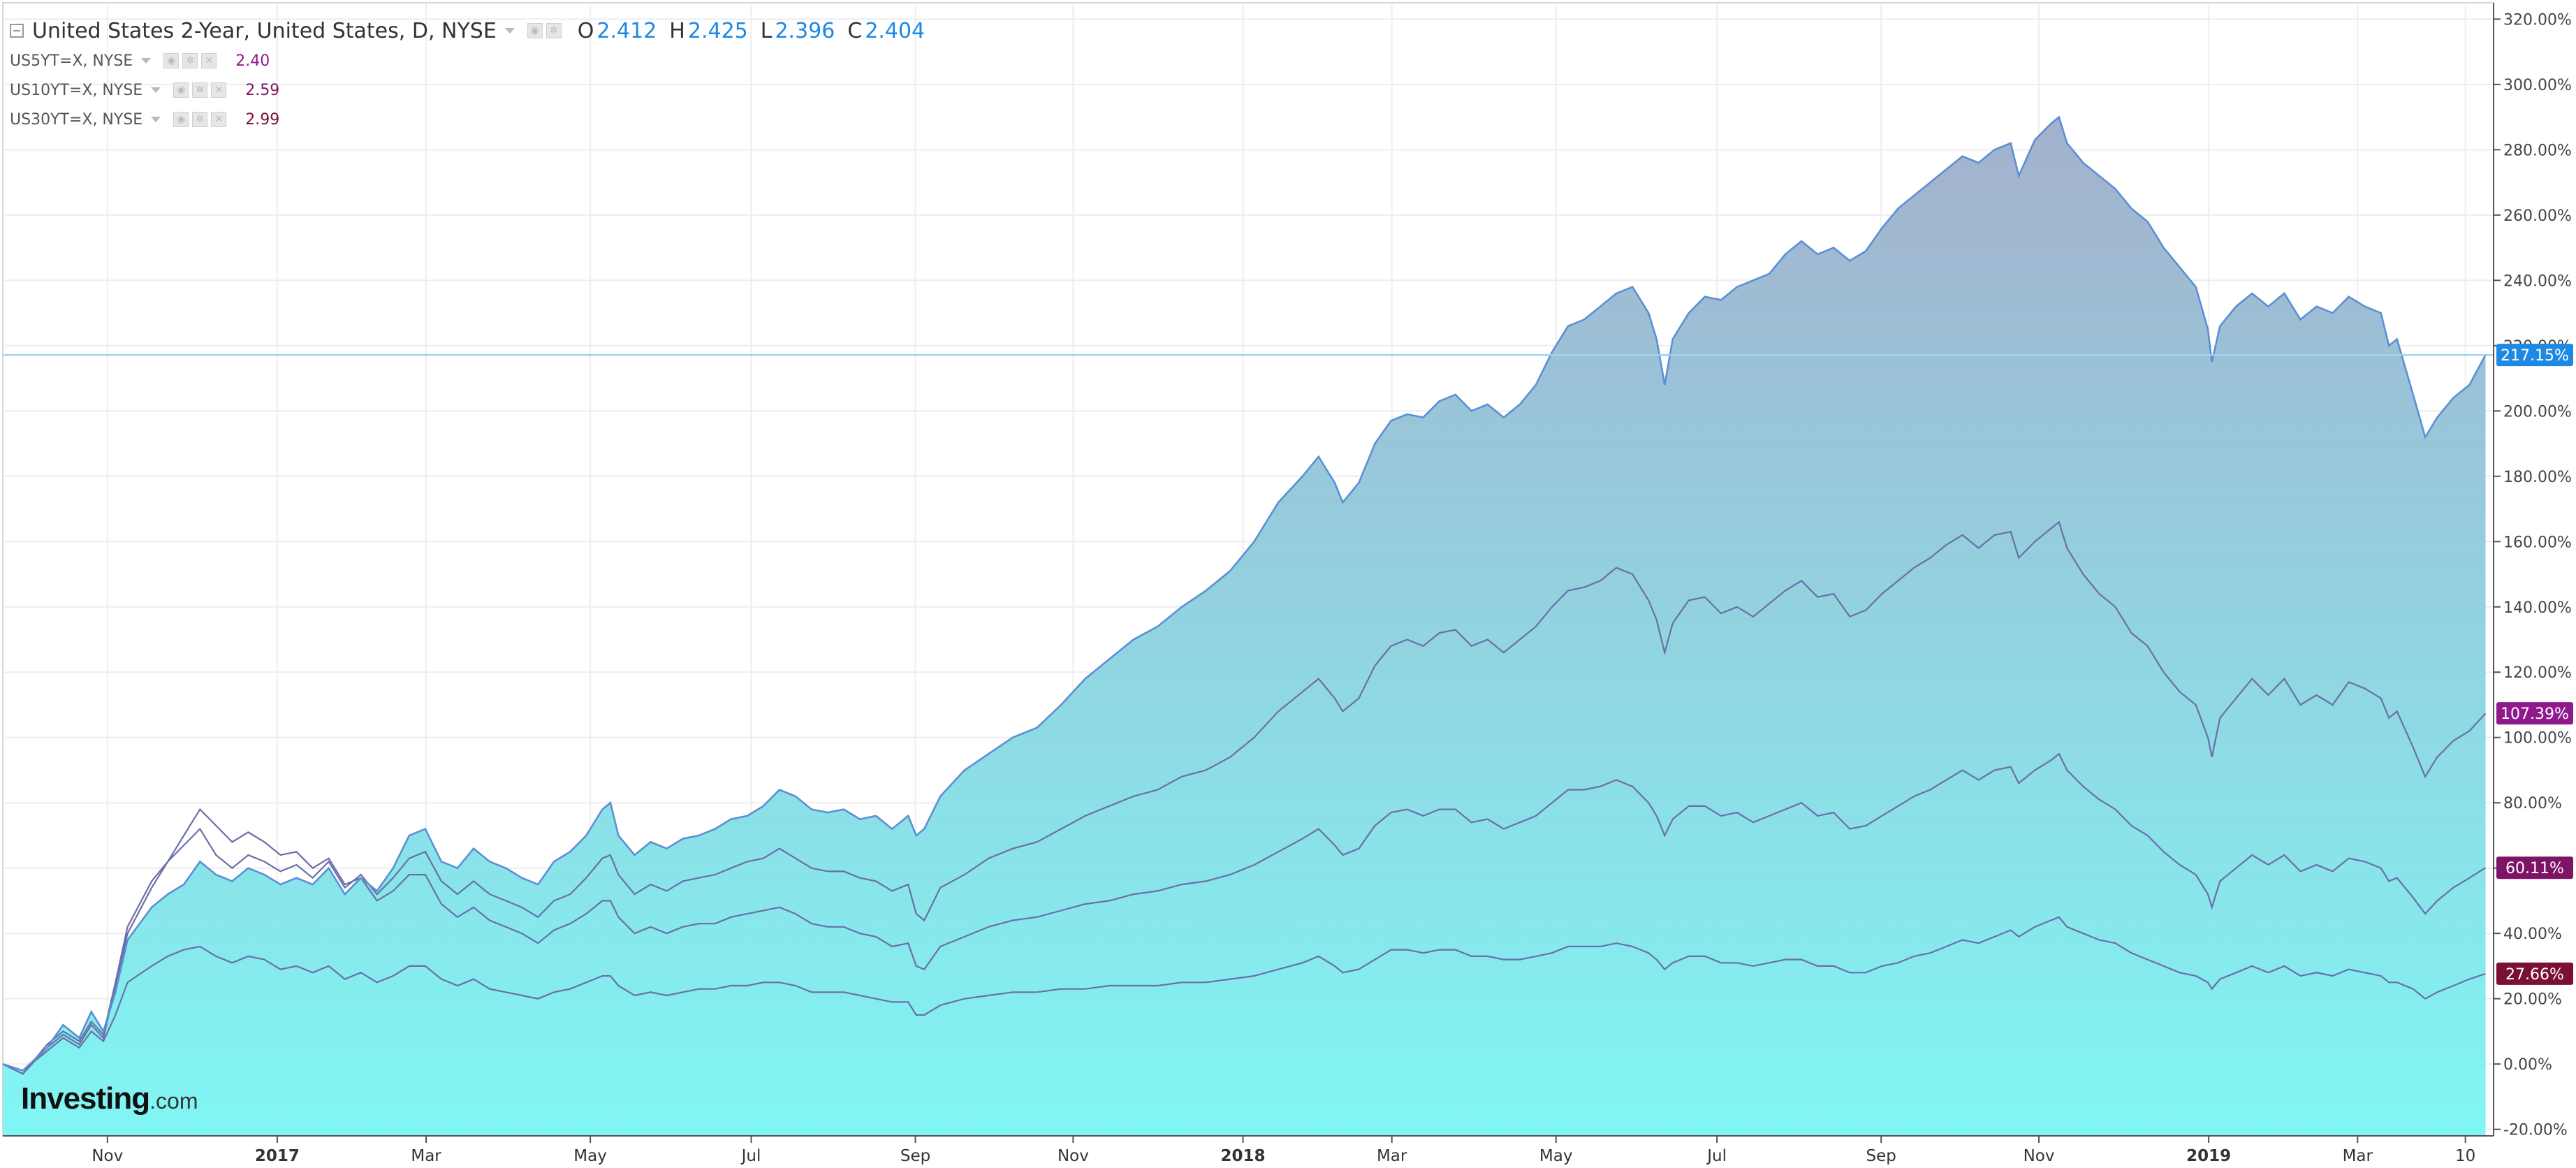 The image size is (2576, 1168). I want to click on y-tick-label: 300.00%, so click(2537, 85).